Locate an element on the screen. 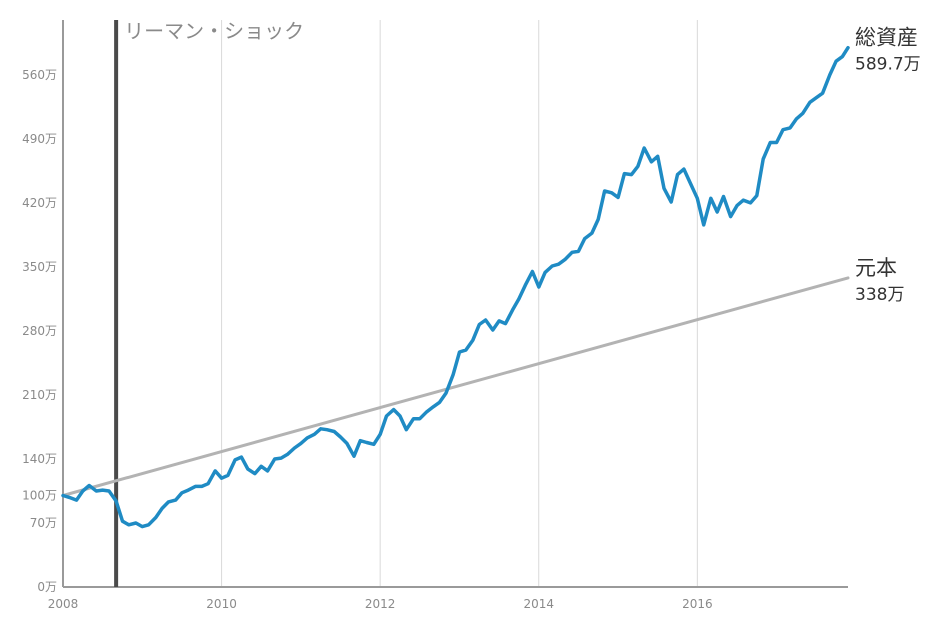 This screenshot has height=620, width=950. x-tick-label: 2014 is located at coordinates (538, 604).